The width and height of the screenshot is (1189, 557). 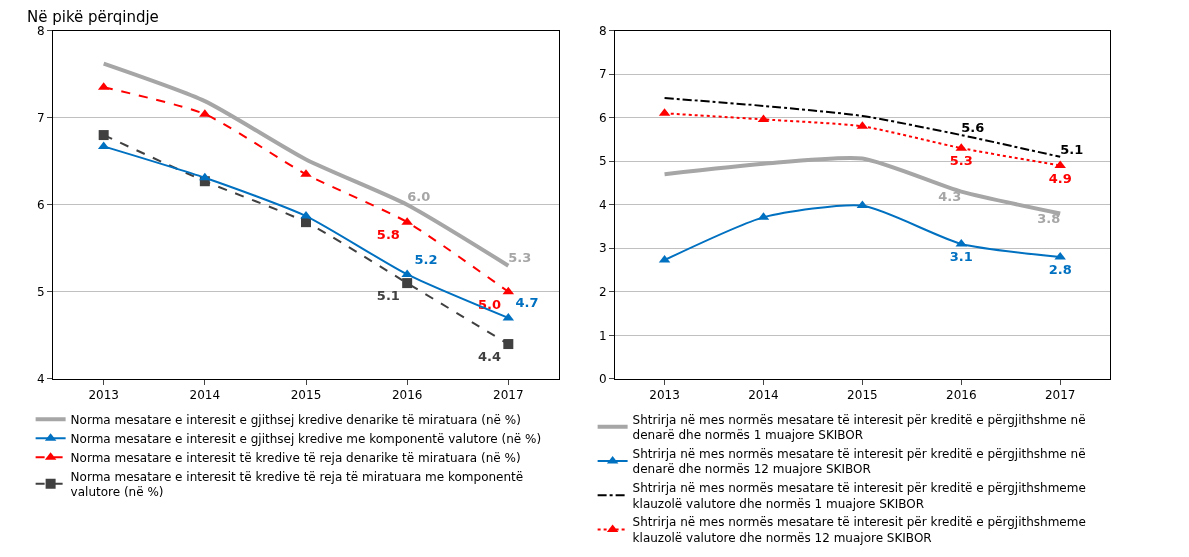 I want to click on legend-label: Norma mesatare e interesit e gjithsej kredive denarike të miratuara (në %), so click(x=295, y=419).